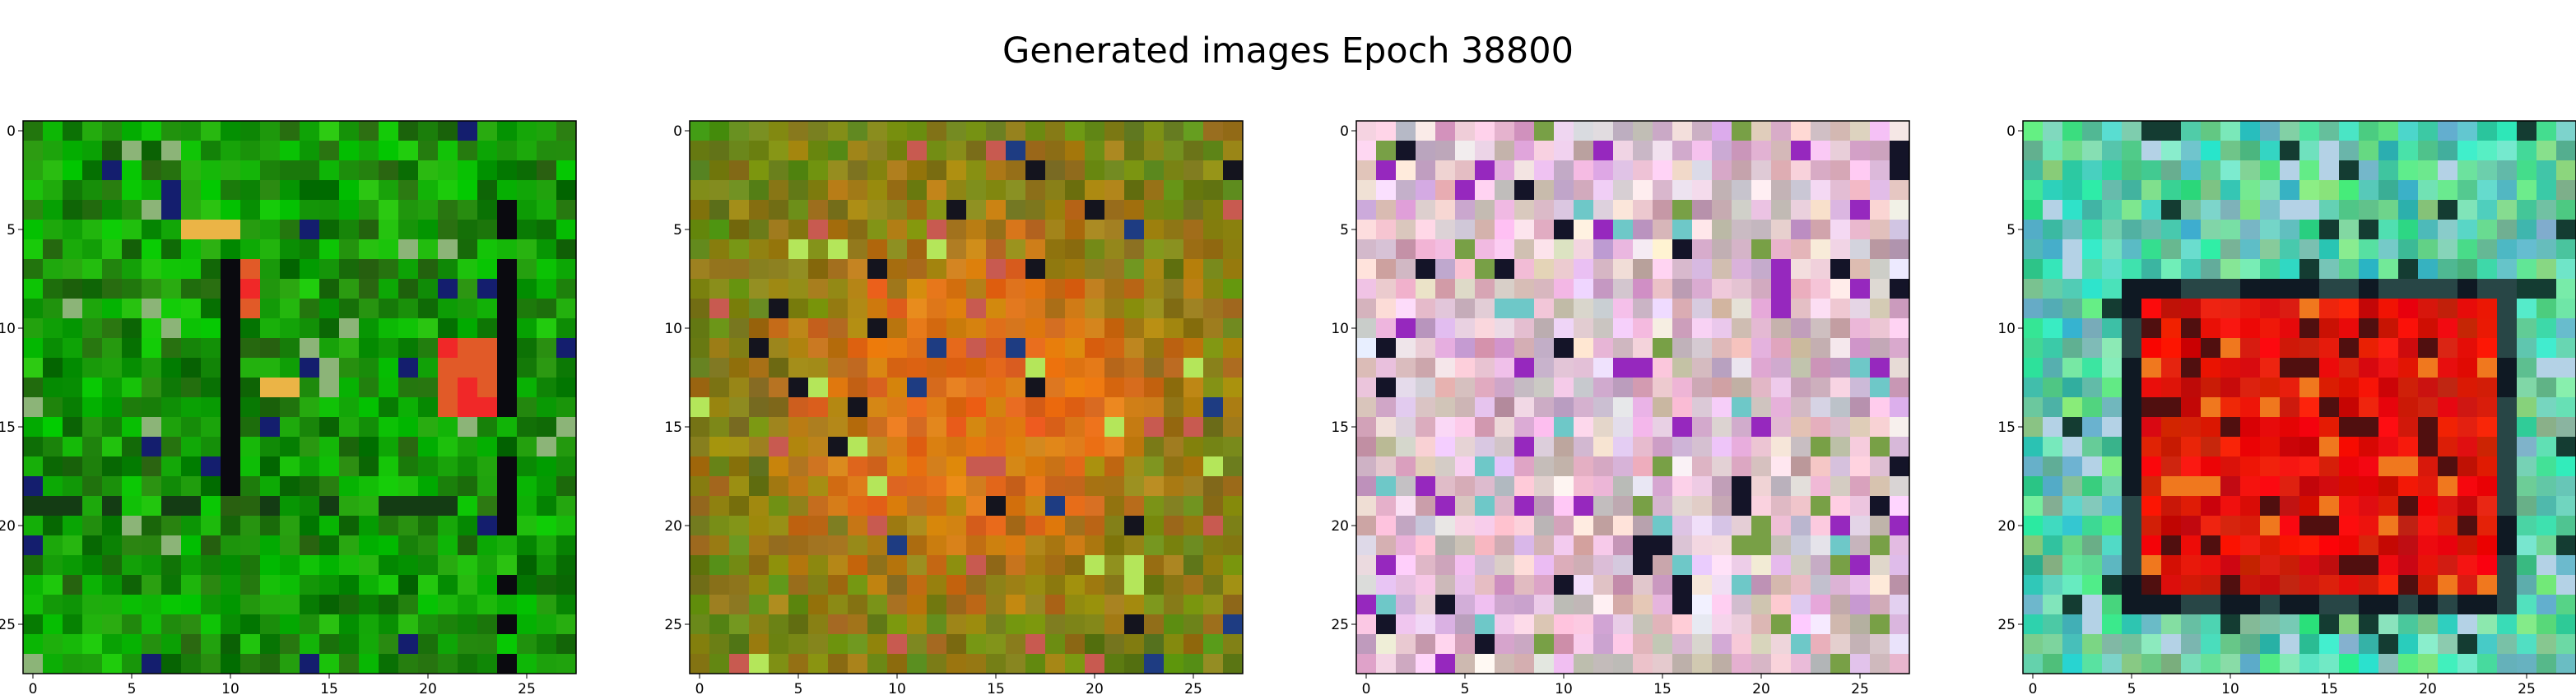  I want to click on x-tick-label: 15, so click(1662, 688).